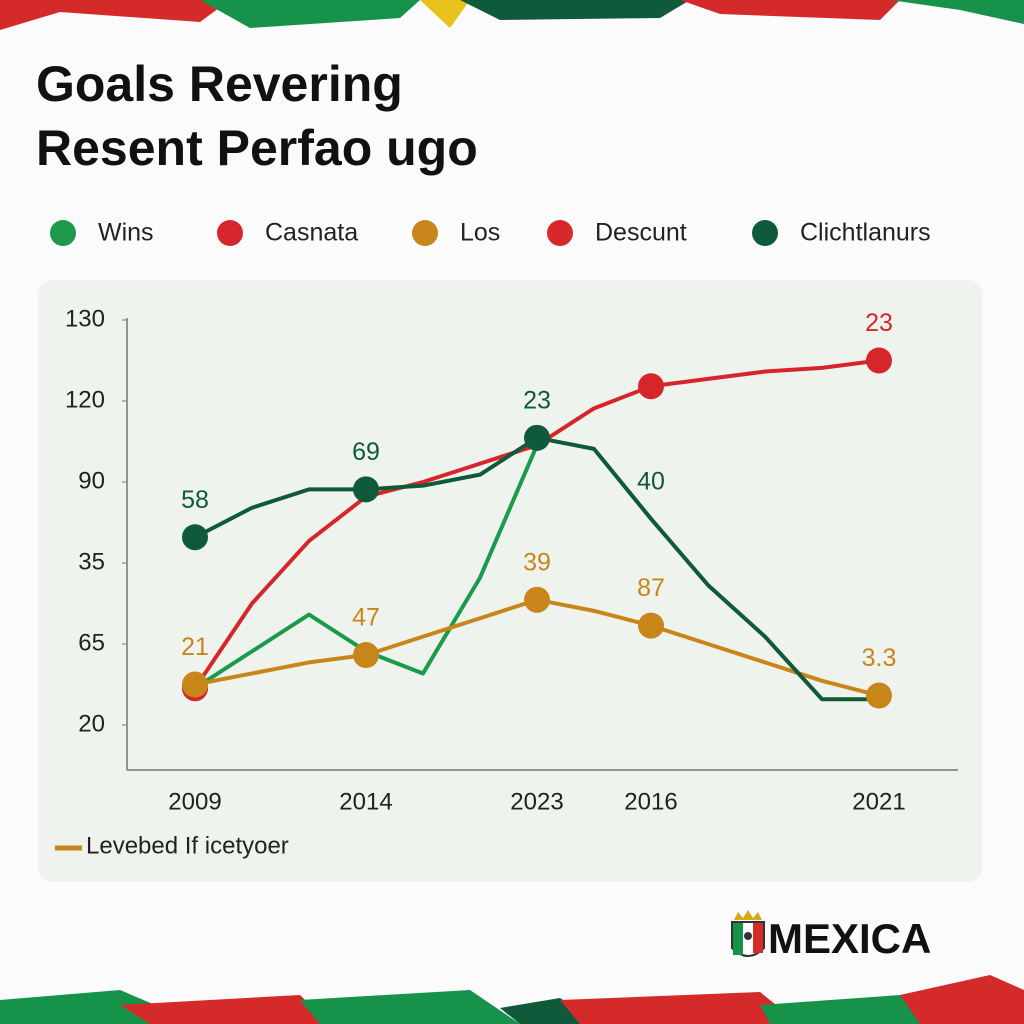 The height and width of the screenshot is (1024, 1024). I want to click on data-annotation: 47, so click(366, 618).